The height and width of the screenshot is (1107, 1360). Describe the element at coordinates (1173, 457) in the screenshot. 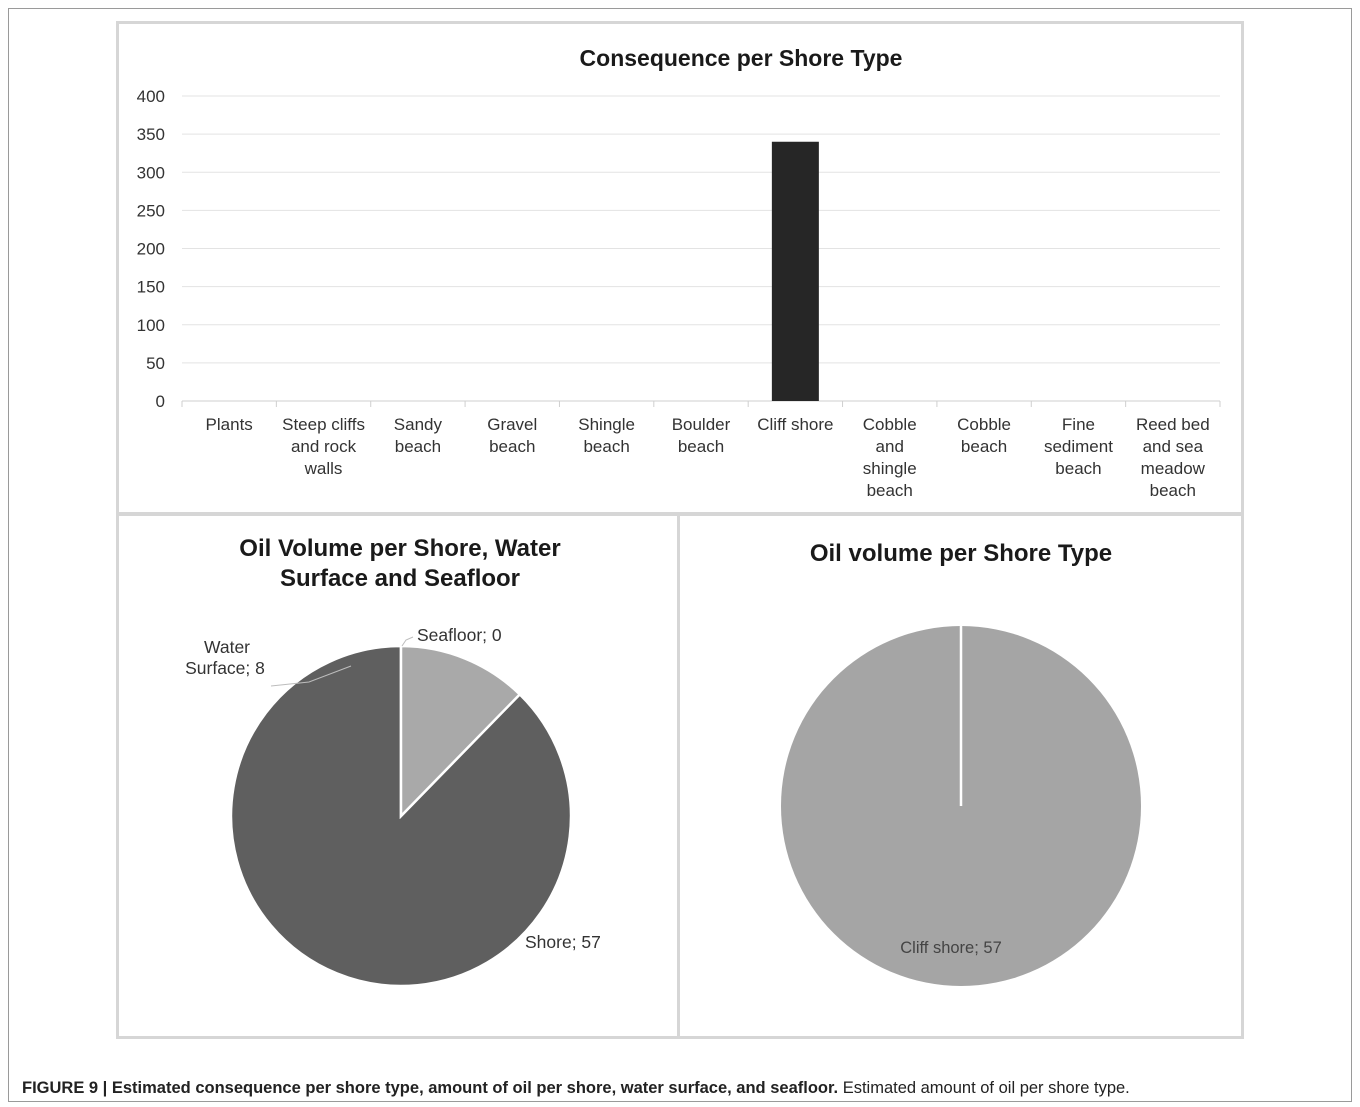

I see `x-tick-label: Reed bed and sea meadow beach` at that location.